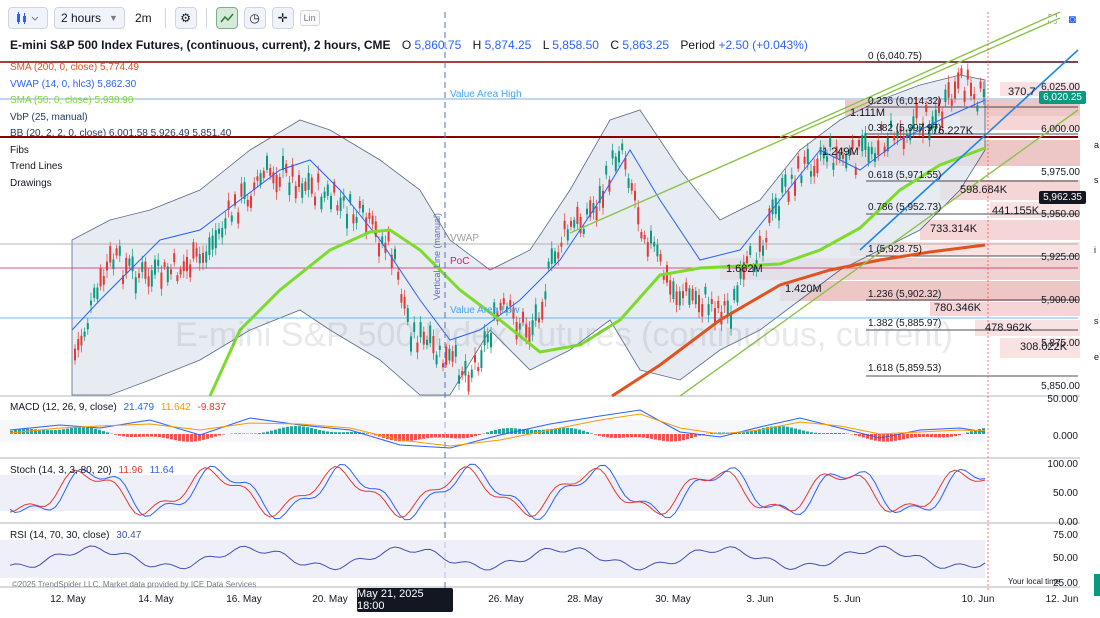 This screenshot has height=618, width=1100. I want to click on fib-label-0: 0 (6,040.75), so click(895, 56).